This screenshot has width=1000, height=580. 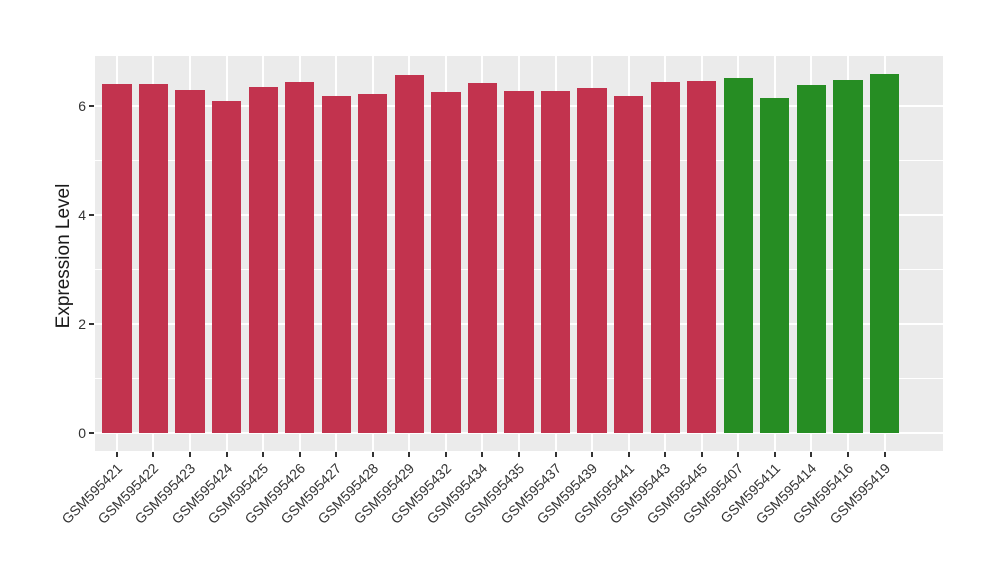 What do you see at coordinates (82, 215) in the screenshot?
I see `y-tick-label: 4` at bounding box center [82, 215].